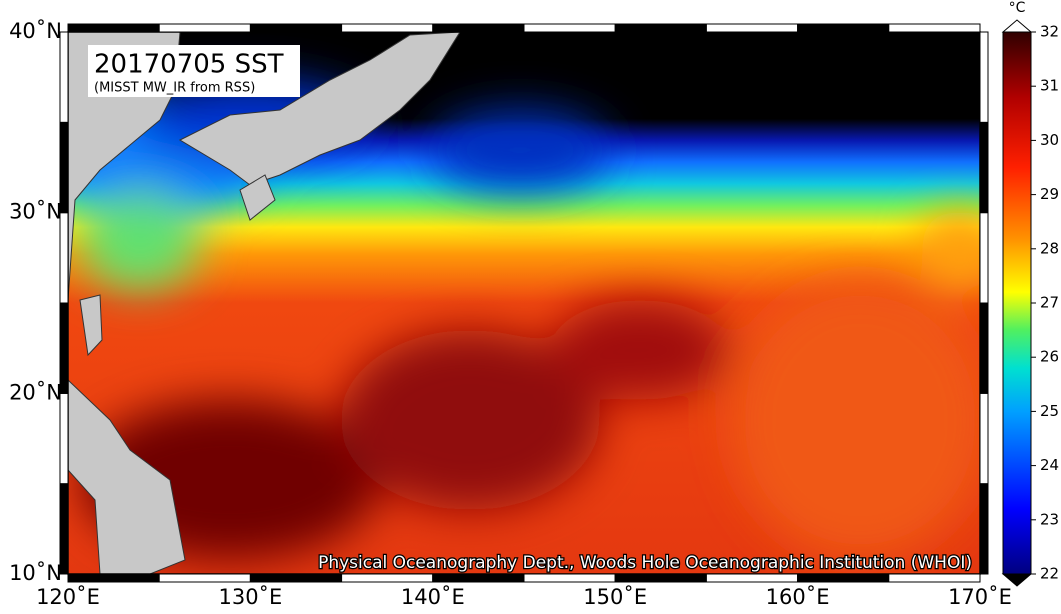 Image resolution: width=1061 pixels, height=614 pixels. What do you see at coordinates (1049, 465) in the screenshot?
I see `colorbar-tick-label: 24` at bounding box center [1049, 465].